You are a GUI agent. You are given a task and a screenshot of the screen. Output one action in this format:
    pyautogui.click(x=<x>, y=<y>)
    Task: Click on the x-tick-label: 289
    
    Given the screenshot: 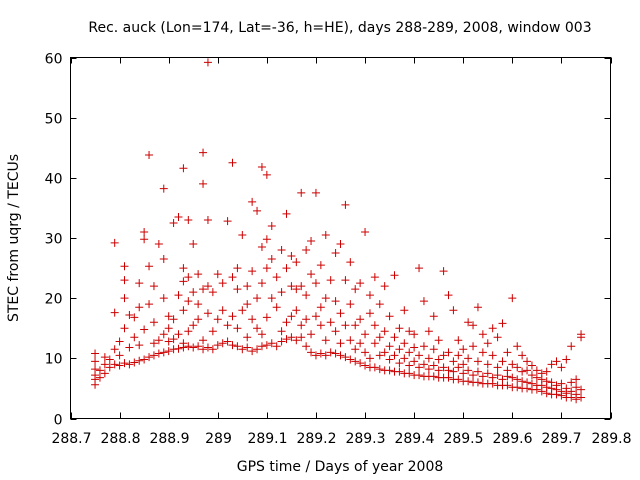 What is the action you would take?
    pyautogui.click(x=218, y=439)
    